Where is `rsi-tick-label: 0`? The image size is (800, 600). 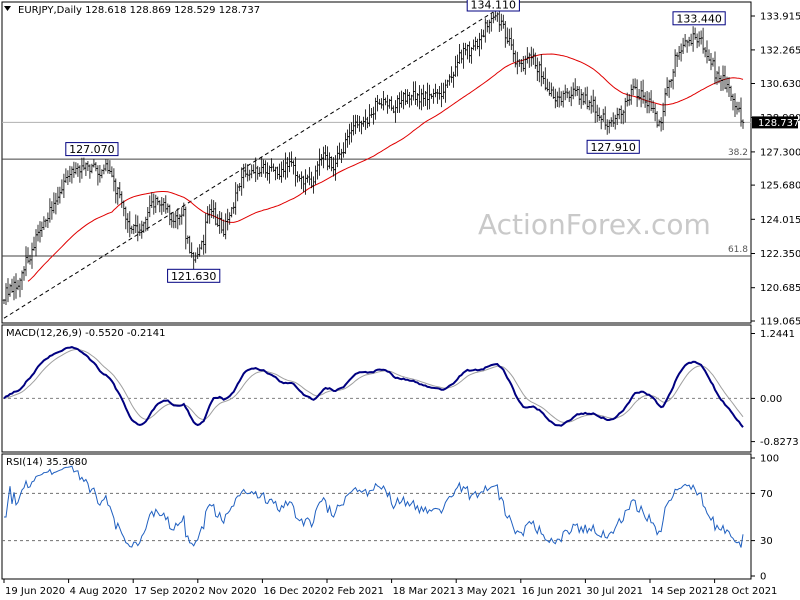
rsi-tick-label: 0 is located at coordinates (763, 577).